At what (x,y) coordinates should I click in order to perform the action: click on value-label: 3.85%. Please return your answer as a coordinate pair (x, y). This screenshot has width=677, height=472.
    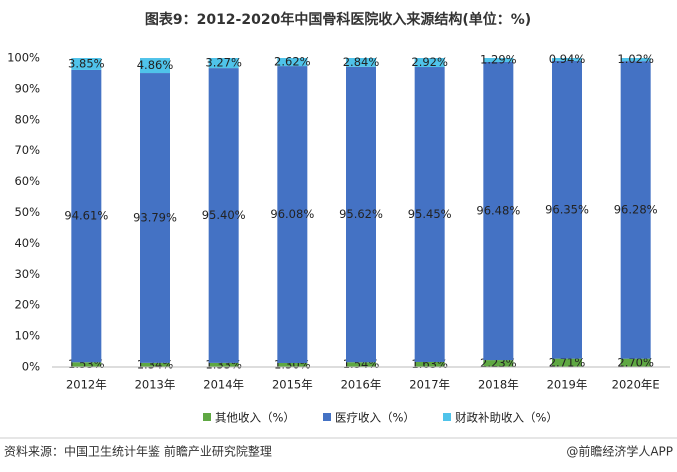
    Looking at the image, I should click on (86, 63).